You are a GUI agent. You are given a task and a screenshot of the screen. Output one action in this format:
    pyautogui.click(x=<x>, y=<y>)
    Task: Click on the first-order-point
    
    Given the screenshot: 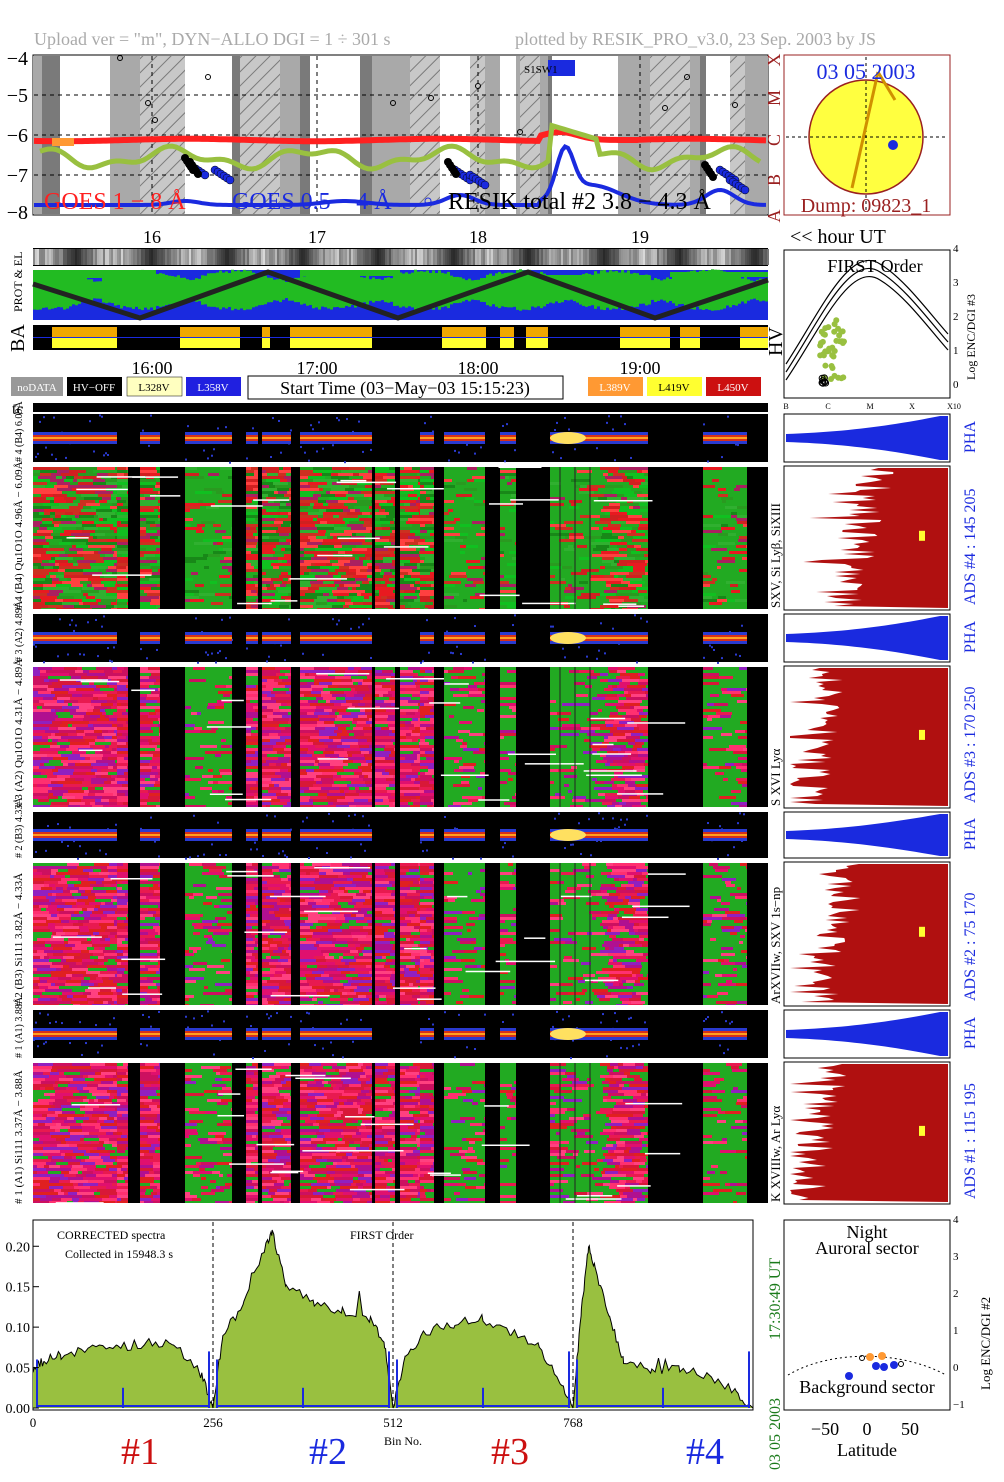 What is the action you would take?
    pyautogui.click(x=823, y=354)
    